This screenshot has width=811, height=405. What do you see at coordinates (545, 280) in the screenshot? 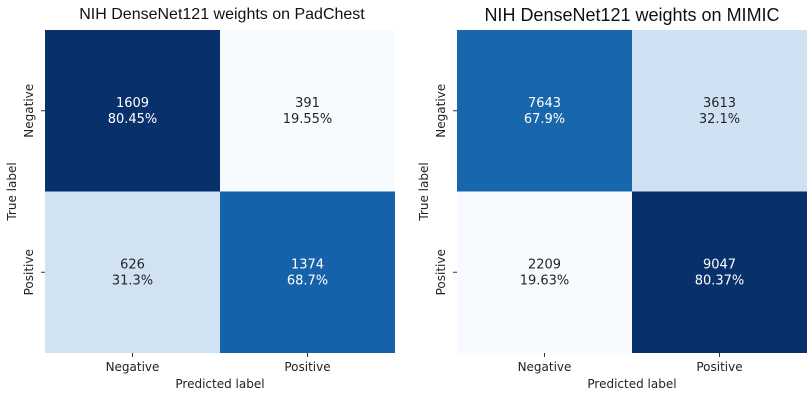
I see `cell-percent-label: 19.63%` at bounding box center [545, 280].